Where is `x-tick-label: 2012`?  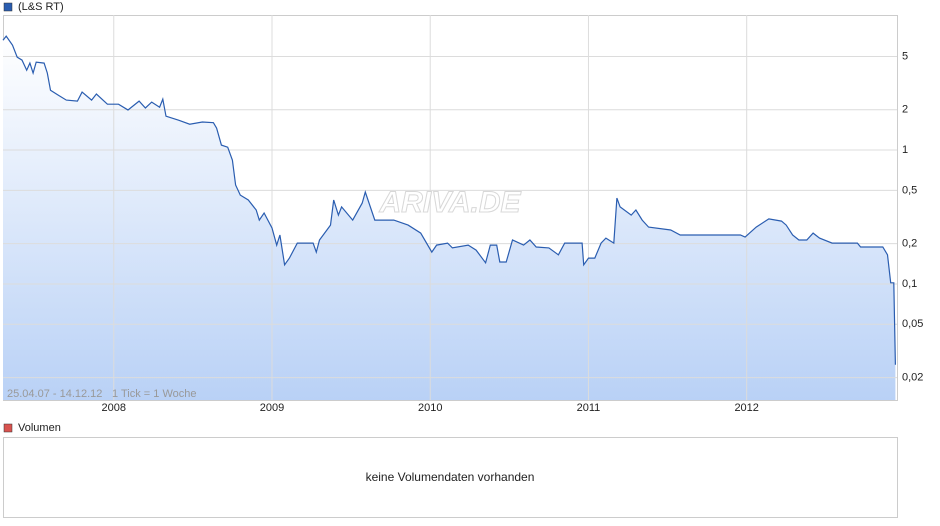 x-tick-label: 2012 is located at coordinates (746, 408).